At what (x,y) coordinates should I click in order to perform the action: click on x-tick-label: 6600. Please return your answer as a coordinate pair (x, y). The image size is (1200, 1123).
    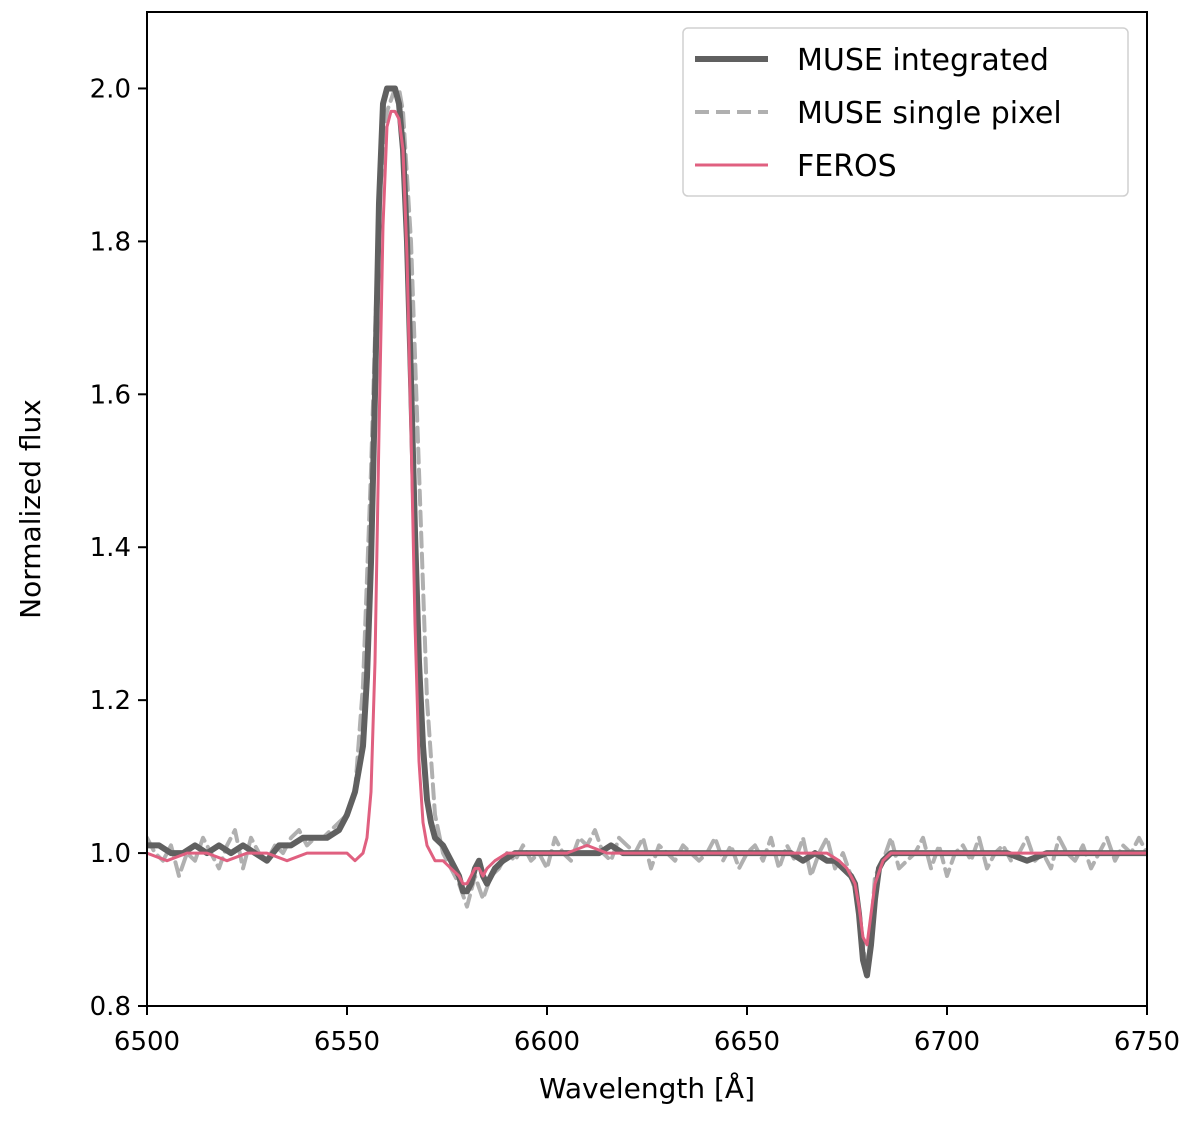
    Looking at the image, I should click on (547, 1042).